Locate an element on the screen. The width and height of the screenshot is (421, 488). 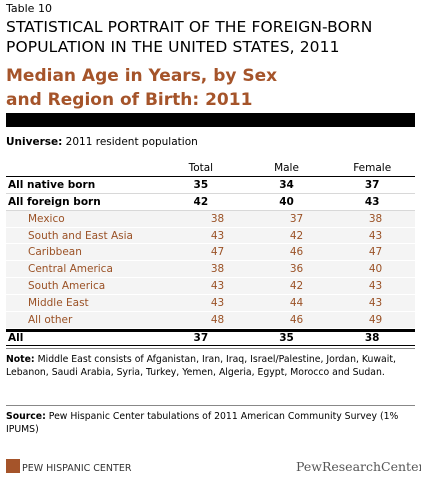
row-label: All native born is located at coordinates (52, 184).